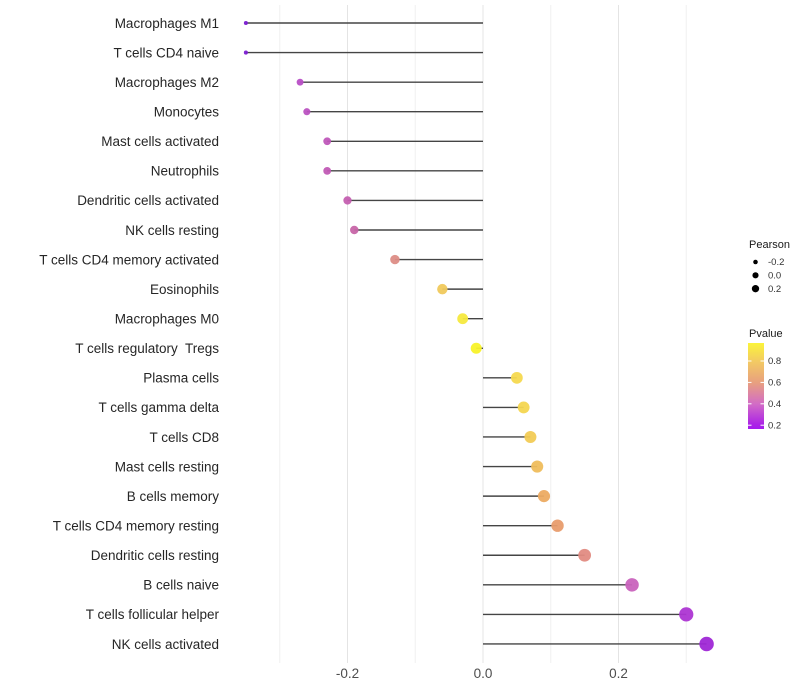  Describe the element at coordinates (187, 112) in the screenshot. I see `y-axis-label: Monocytes` at that location.